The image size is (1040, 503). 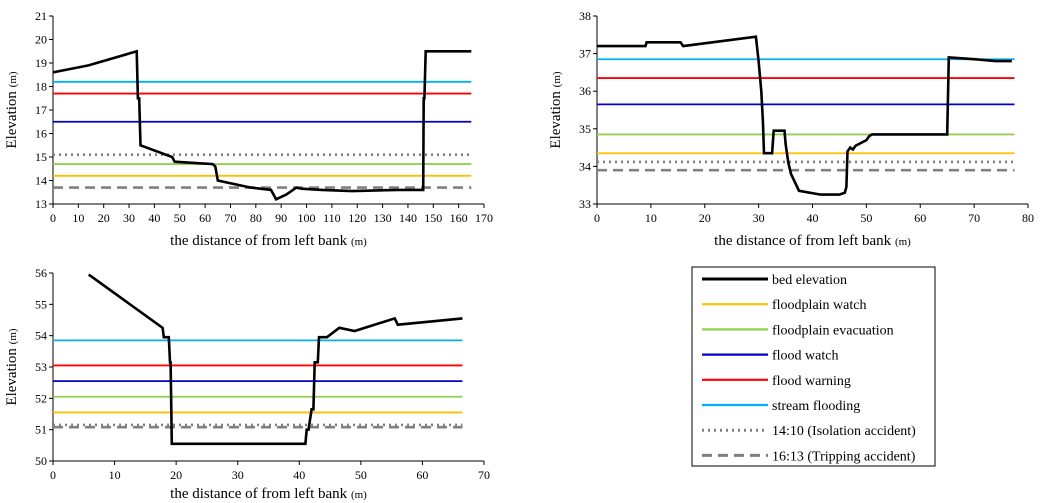 I want to click on y-tick-label: 18, so click(x=41, y=87).